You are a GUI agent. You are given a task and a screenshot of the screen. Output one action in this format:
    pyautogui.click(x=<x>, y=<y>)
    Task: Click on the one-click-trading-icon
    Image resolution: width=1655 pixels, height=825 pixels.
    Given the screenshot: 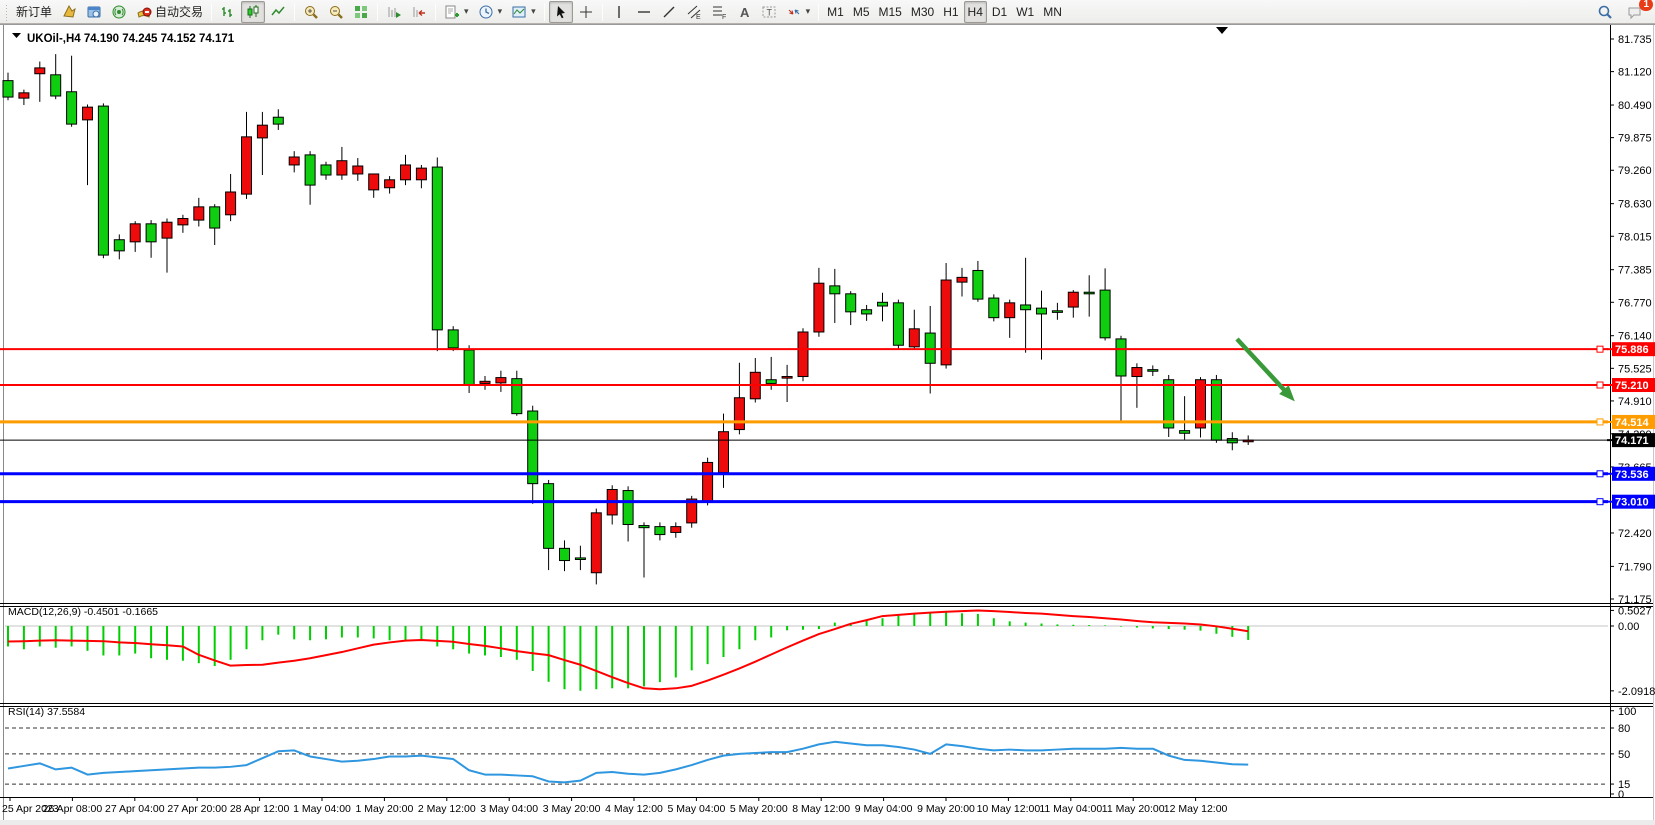 What is the action you would take?
    pyautogui.click(x=69, y=12)
    